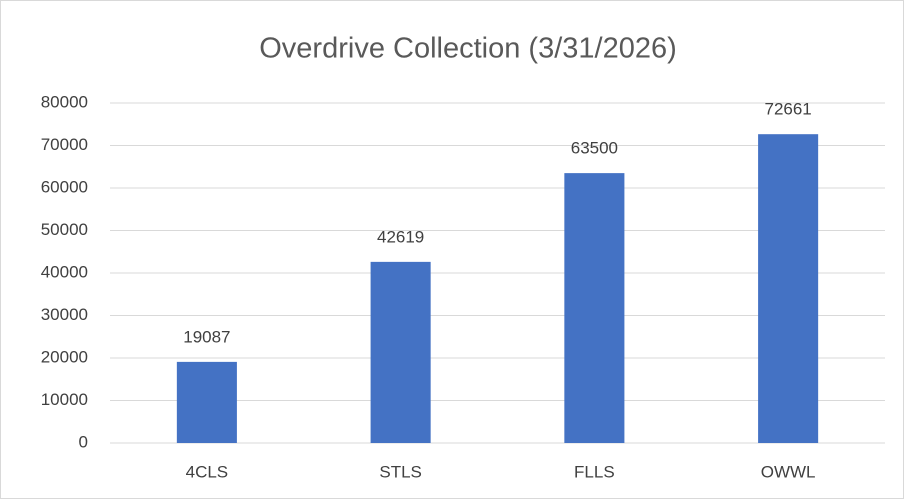 Image resolution: width=904 pixels, height=499 pixels. Describe the element at coordinates (206, 336) in the screenshot. I see `data-label: 19087` at that location.